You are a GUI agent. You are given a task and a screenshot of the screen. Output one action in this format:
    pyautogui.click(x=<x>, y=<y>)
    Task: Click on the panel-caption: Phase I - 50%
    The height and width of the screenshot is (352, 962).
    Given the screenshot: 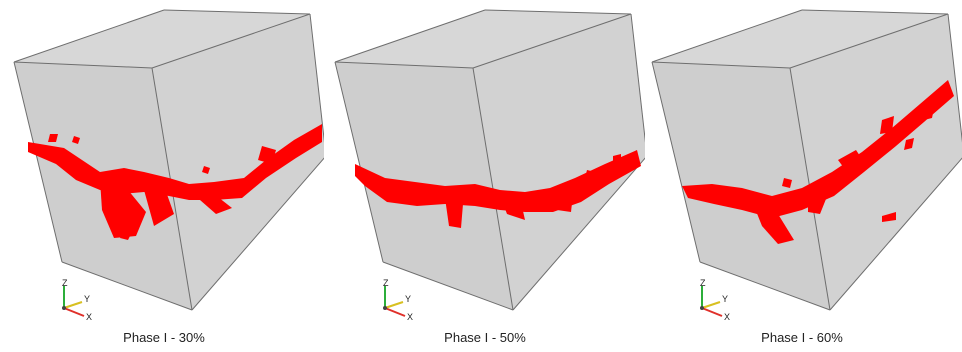 What is the action you would take?
    pyautogui.click(x=485, y=337)
    